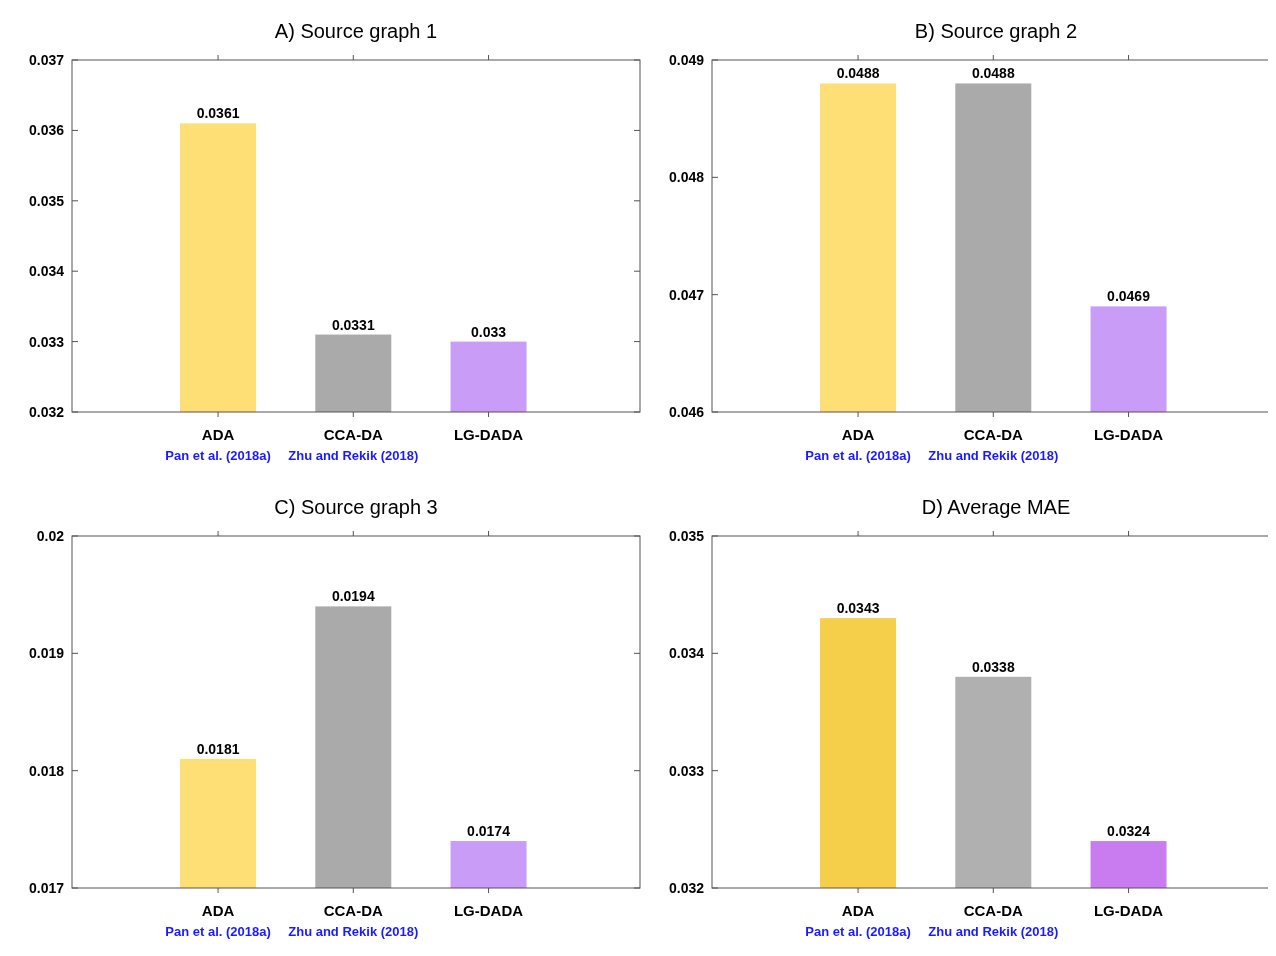  What do you see at coordinates (993, 666) in the screenshot?
I see `data-label: 0.0338` at bounding box center [993, 666].